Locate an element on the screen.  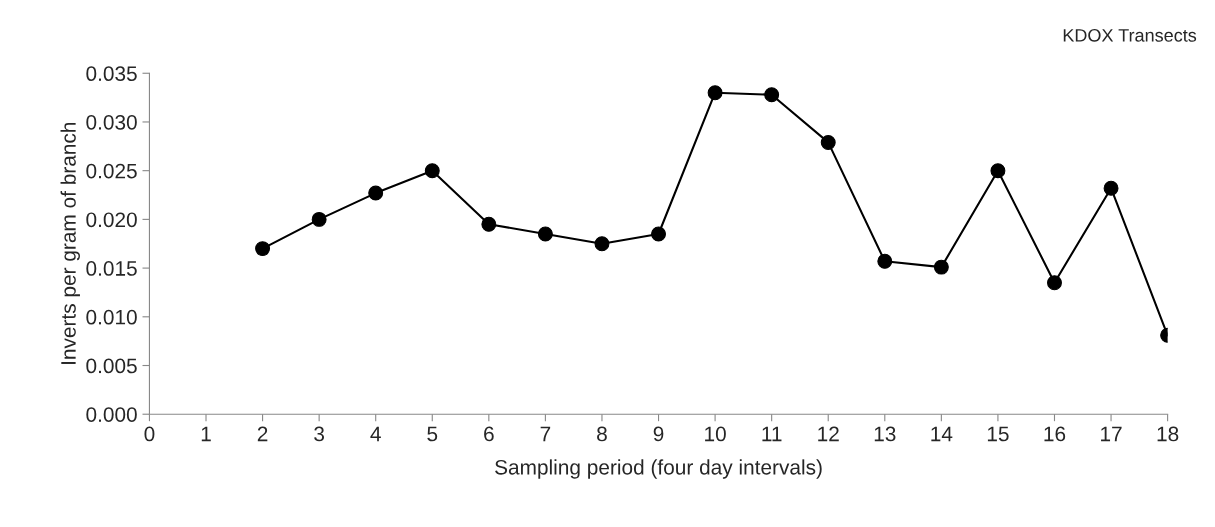
y-tick-label: 0.005 is located at coordinates (111, 366).